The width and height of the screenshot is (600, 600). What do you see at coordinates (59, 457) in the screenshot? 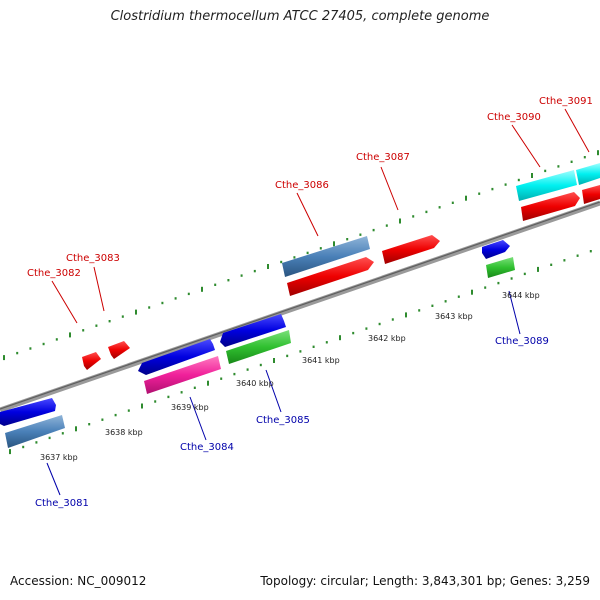
I see `position-label-3637: 3637 kbp` at bounding box center [59, 457].